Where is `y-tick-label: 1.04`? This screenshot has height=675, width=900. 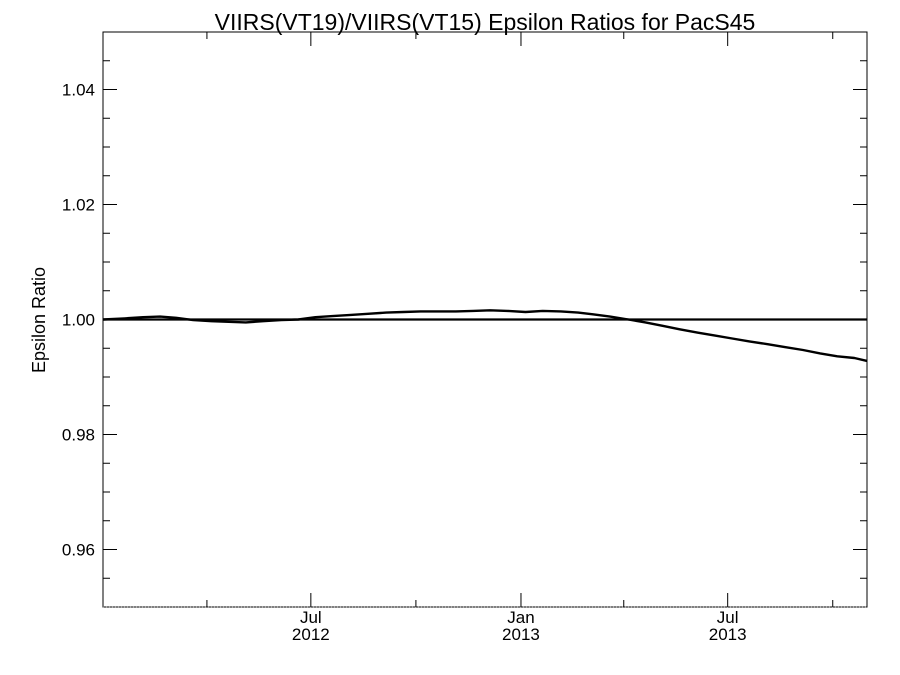 y-tick-label: 1.04 is located at coordinates (78, 90).